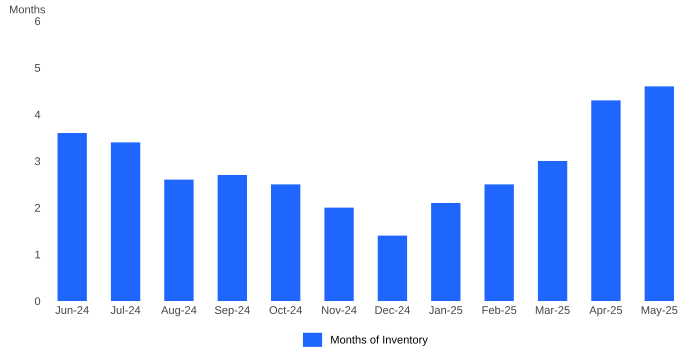 Image resolution: width=700 pixels, height=350 pixels. What do you see at coordinates (179, 311) in the screenshot?
I see `x-tick-label: Aug-24` at bounding box center [179, 311].